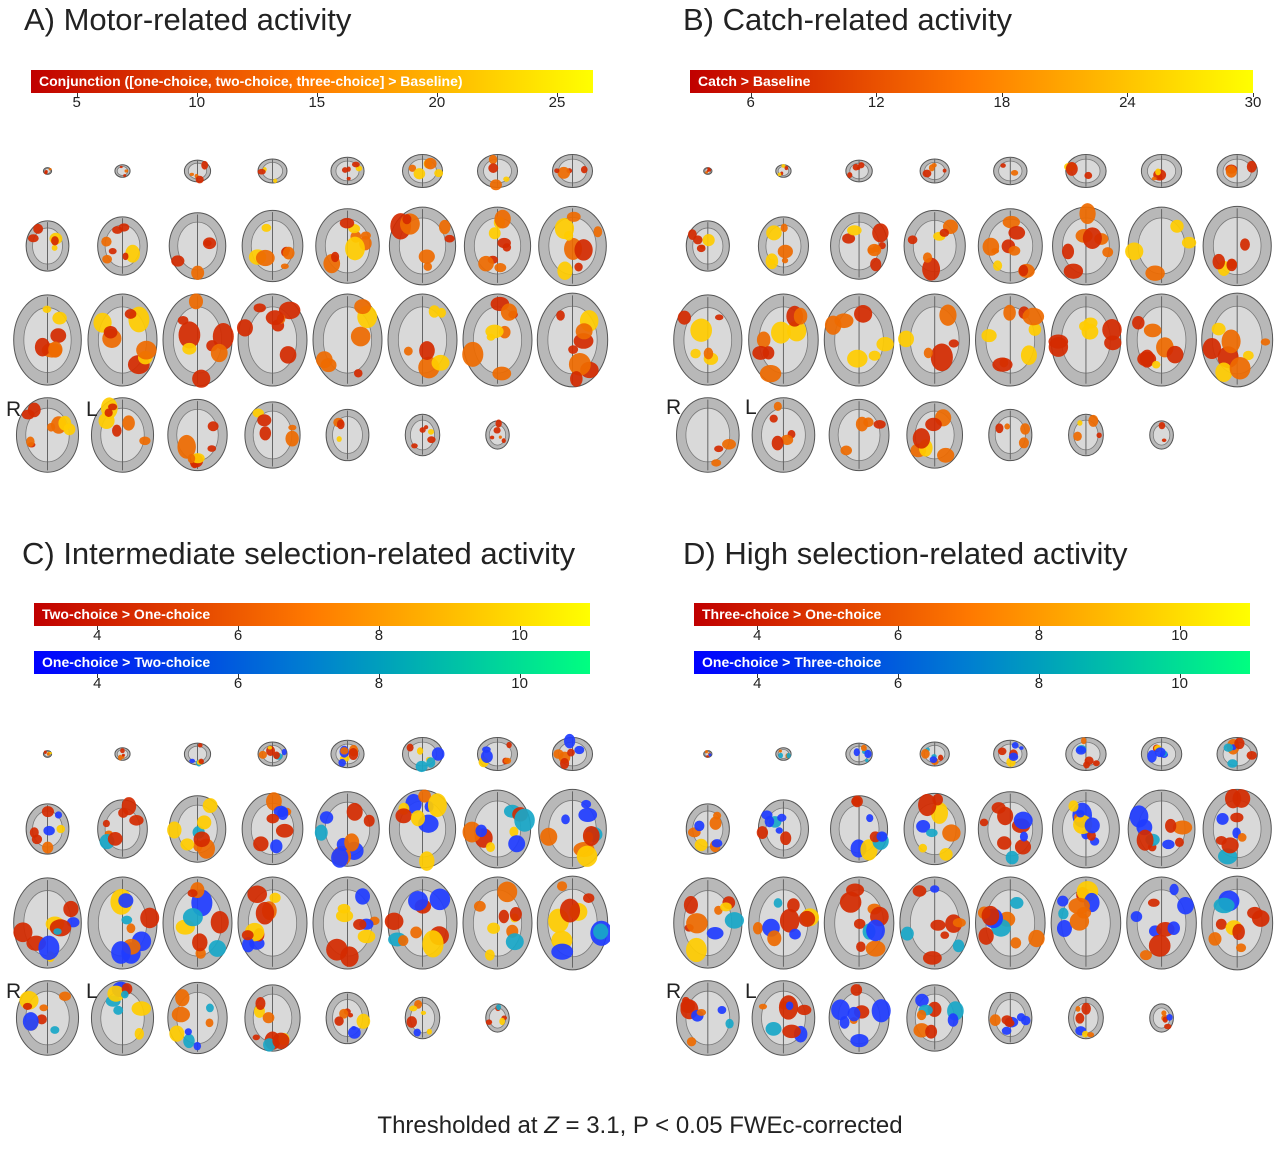  I want to click on panel-a-title: A) Motor-related activity, so click(188, 19).